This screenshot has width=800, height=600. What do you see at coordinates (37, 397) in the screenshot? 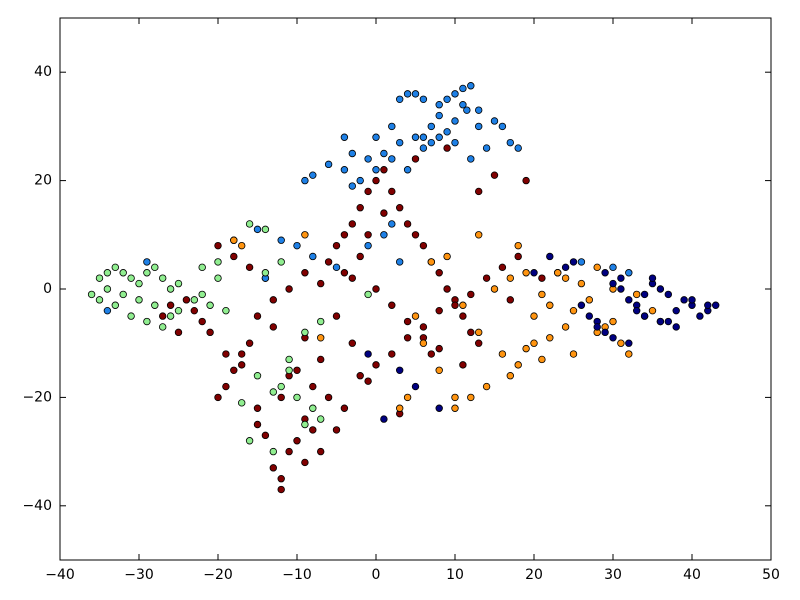
I see `y-tick-label: −20` at bounding box center [37, 397].